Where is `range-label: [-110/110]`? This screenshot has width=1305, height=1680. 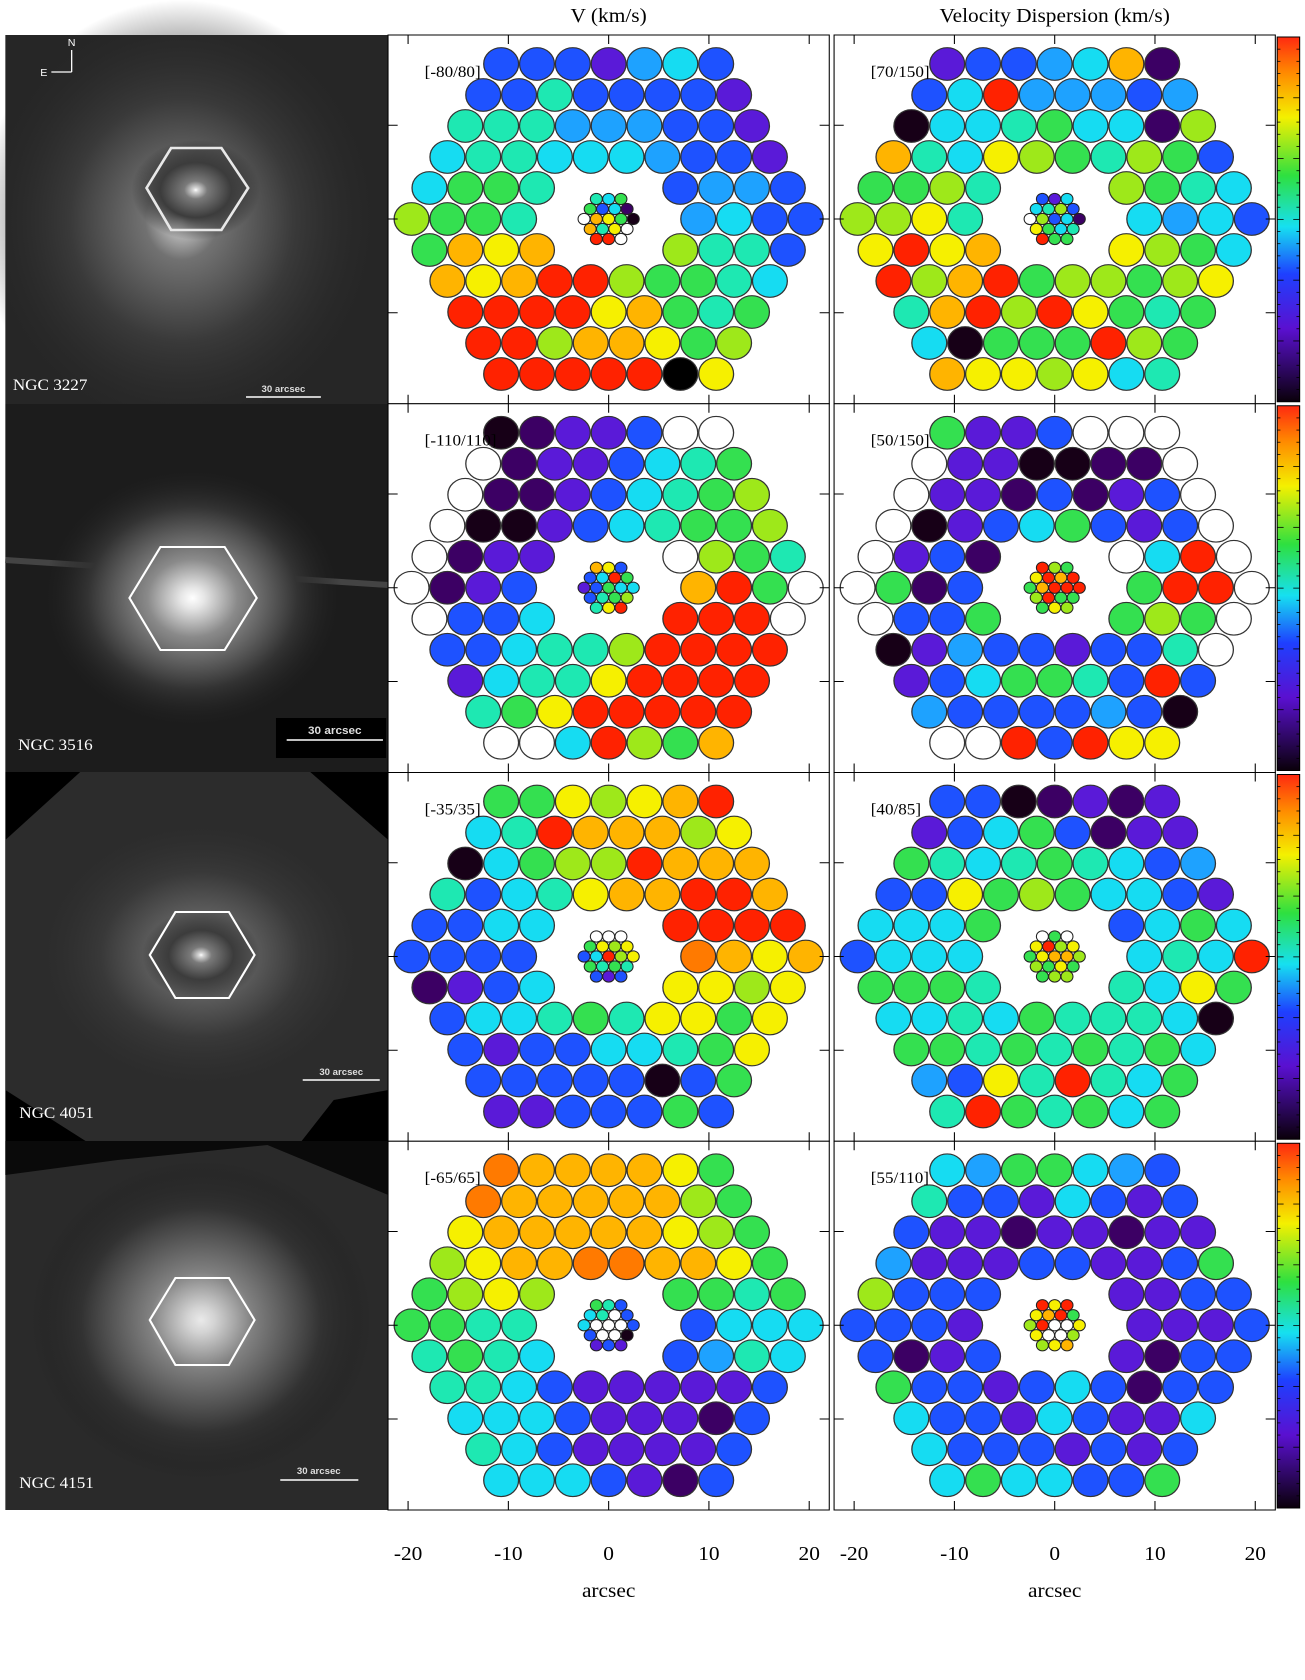
range-label: [-110/110] is located at coordinates (461, 440).